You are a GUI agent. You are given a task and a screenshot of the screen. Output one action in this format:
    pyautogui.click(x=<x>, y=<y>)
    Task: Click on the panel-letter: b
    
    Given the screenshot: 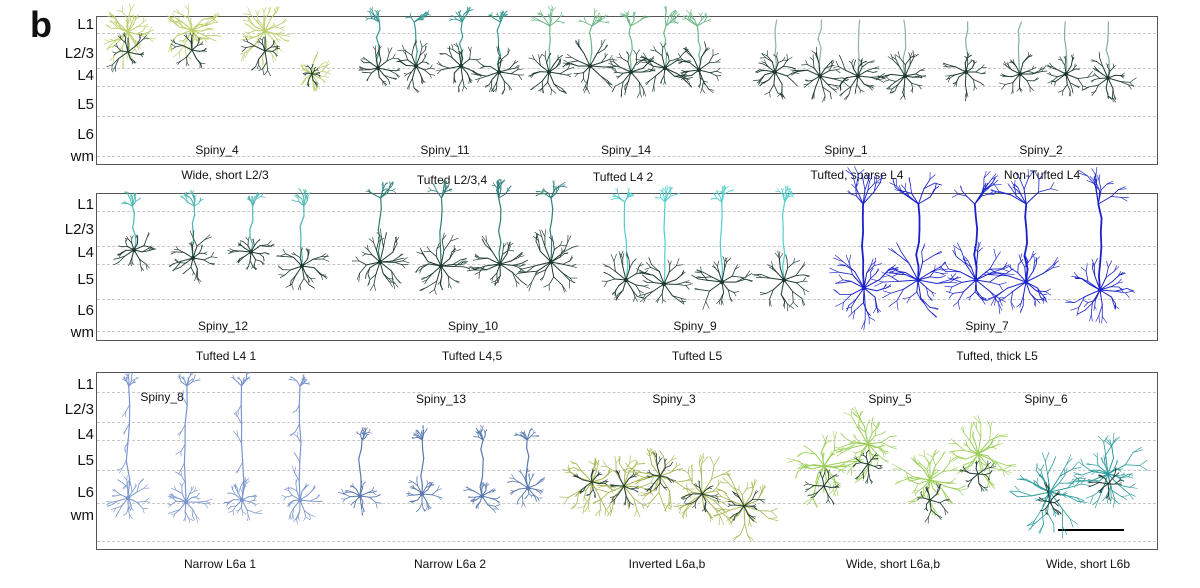 What is the action you would take?
    pyautogui.click(x=41, y=24)
    